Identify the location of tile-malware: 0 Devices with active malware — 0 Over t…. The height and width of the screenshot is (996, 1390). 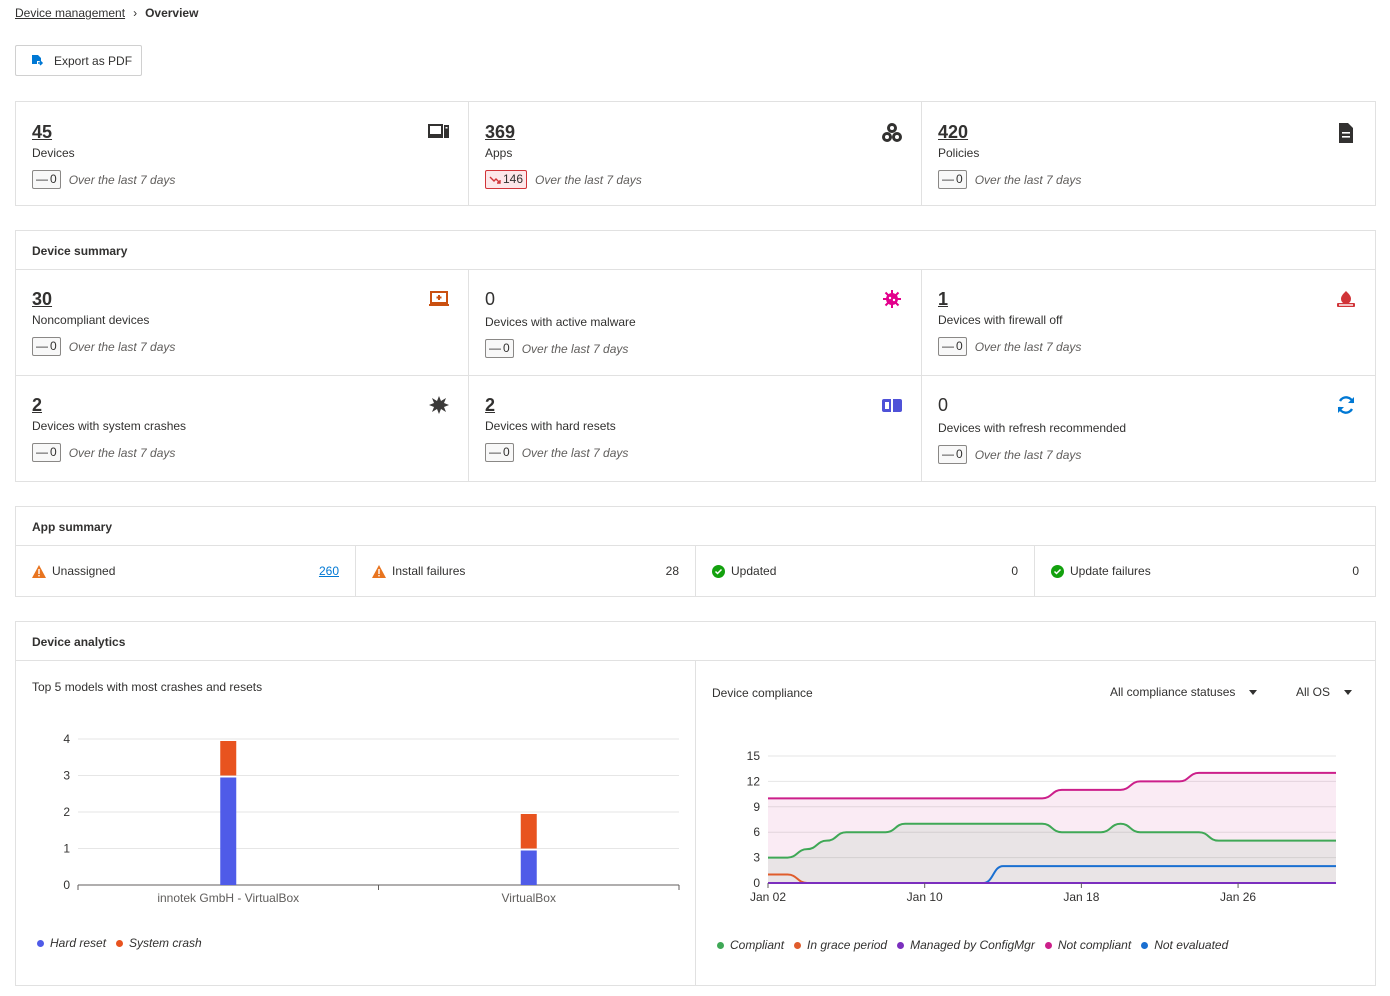
(695, 323).